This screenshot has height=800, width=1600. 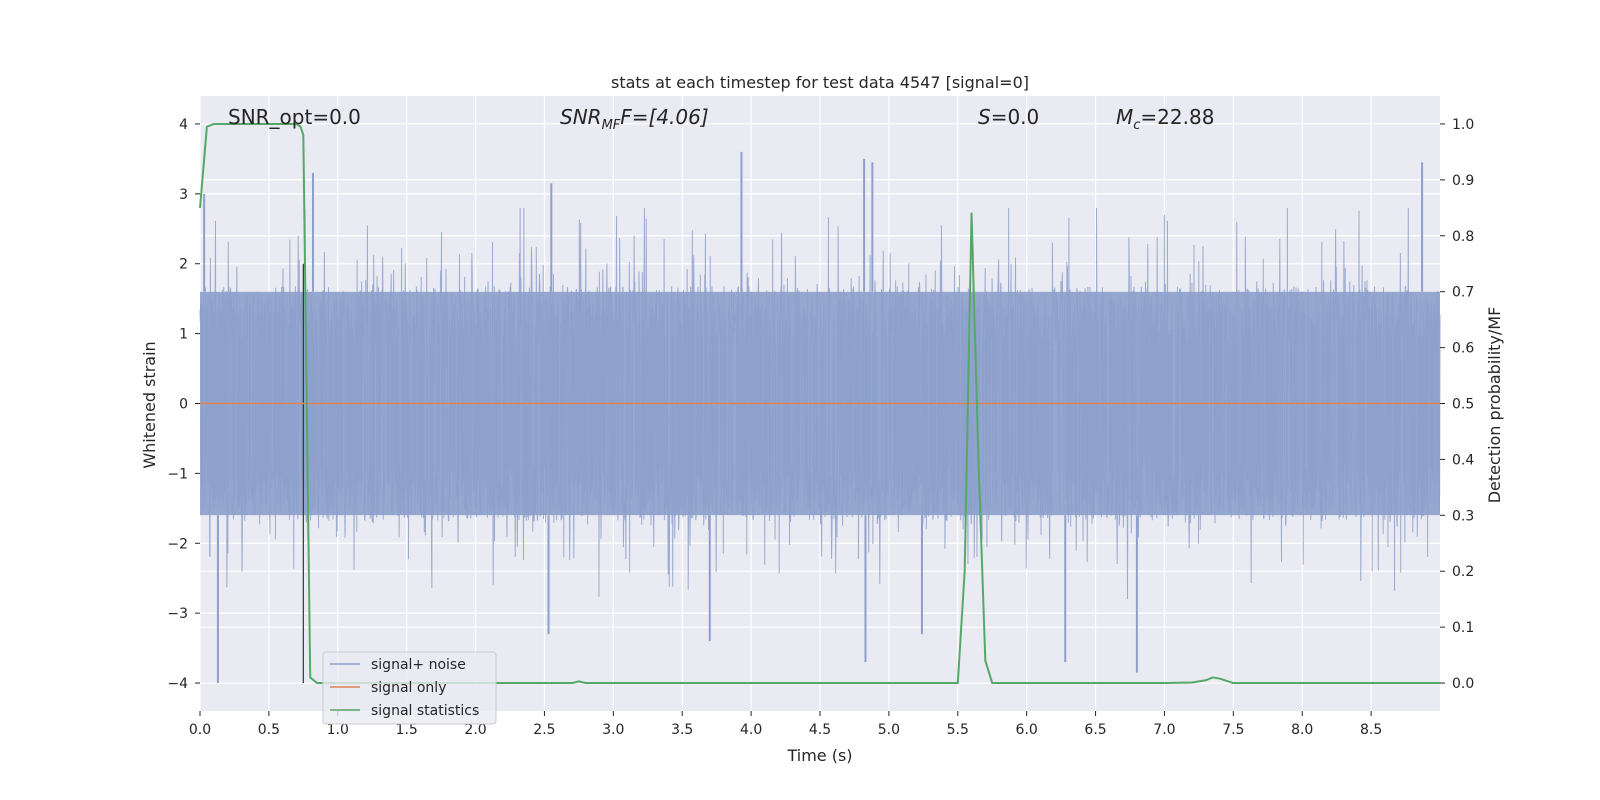 What do you see at coordinates (177, 544) in the screenshot?
I see `y-left-tick-label: −2` at bounding box center [177, 544].